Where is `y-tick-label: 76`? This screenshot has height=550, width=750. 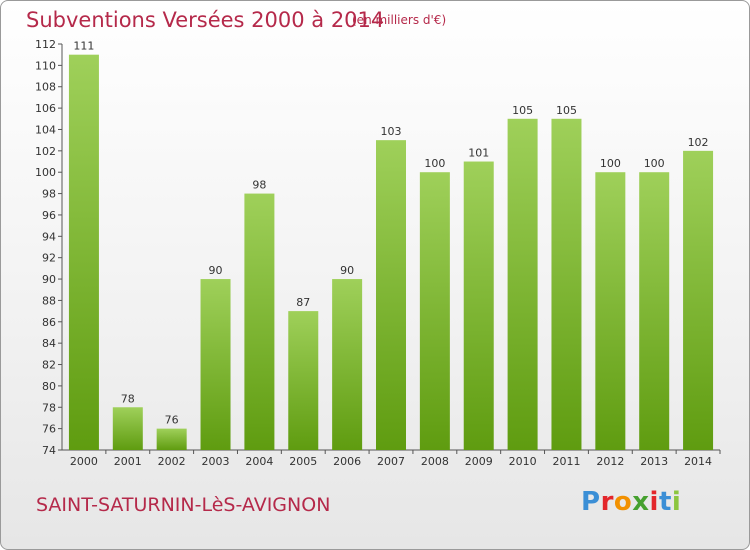
y-tick-label: 76 is located at coordinates (49, 429).